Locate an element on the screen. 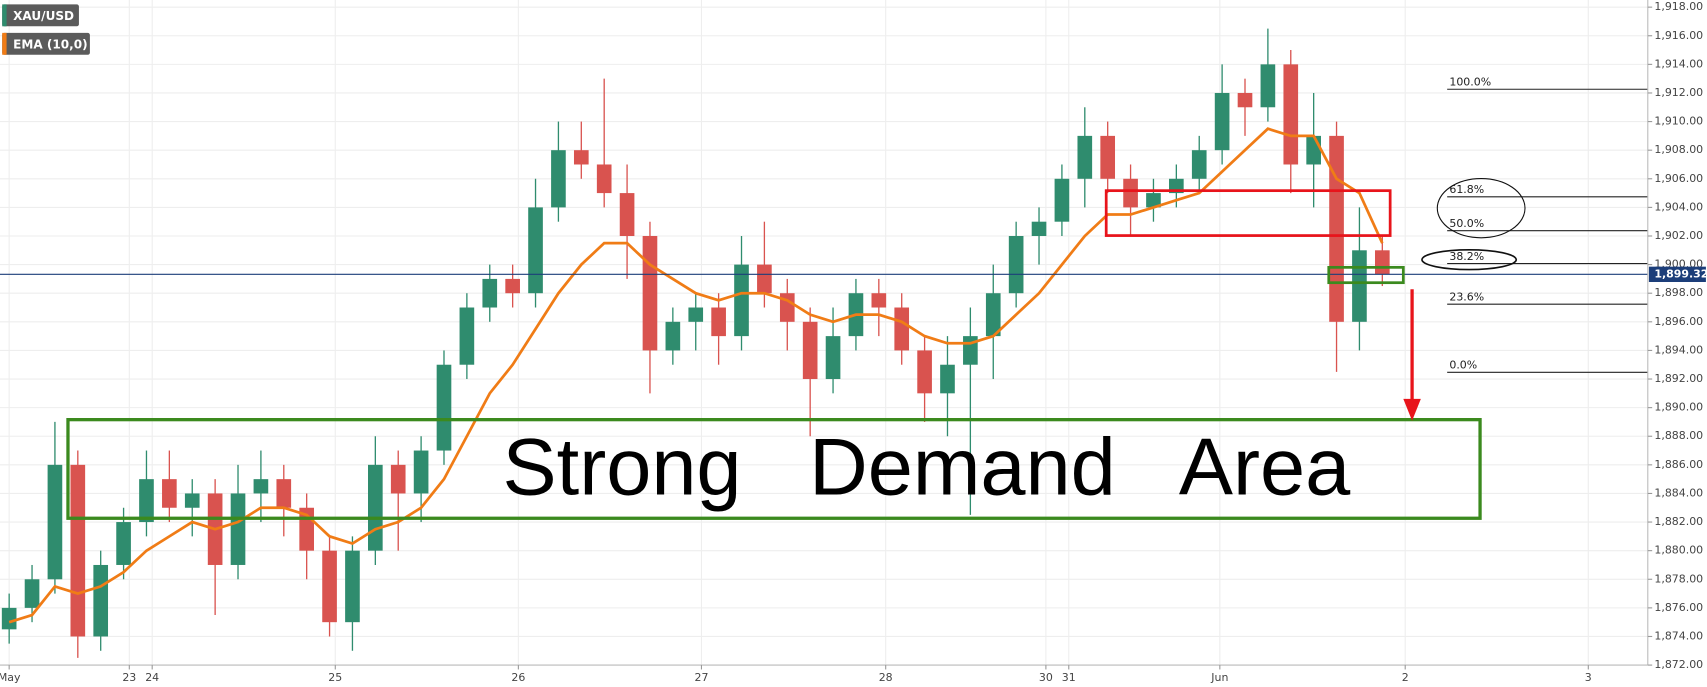 The height and width of the screenshot is (687, 1707). y-tick-label: 1,908.00 is located at coordinates (1678, 149).